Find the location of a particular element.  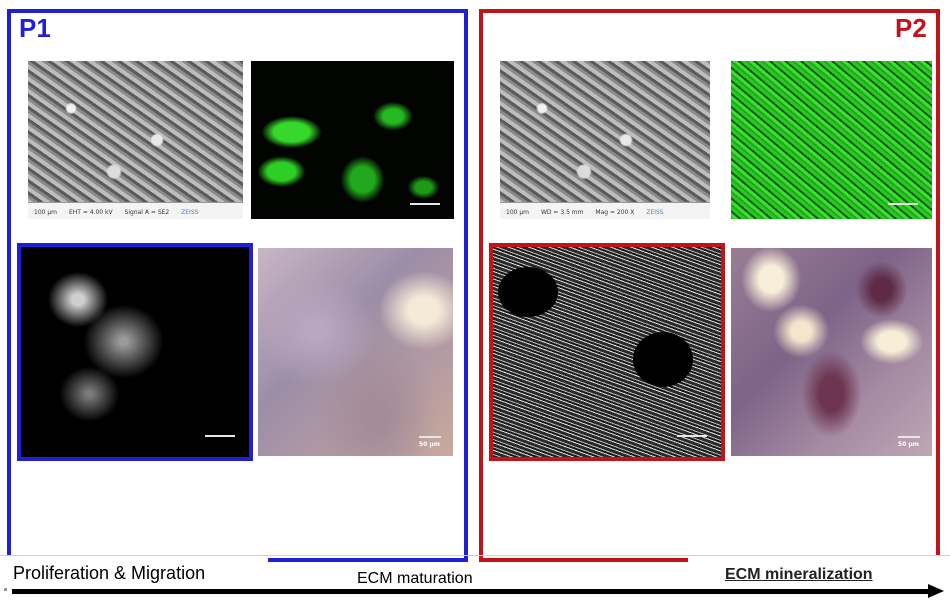

p2-fluorescence-image is located at coordinates (831, 140).